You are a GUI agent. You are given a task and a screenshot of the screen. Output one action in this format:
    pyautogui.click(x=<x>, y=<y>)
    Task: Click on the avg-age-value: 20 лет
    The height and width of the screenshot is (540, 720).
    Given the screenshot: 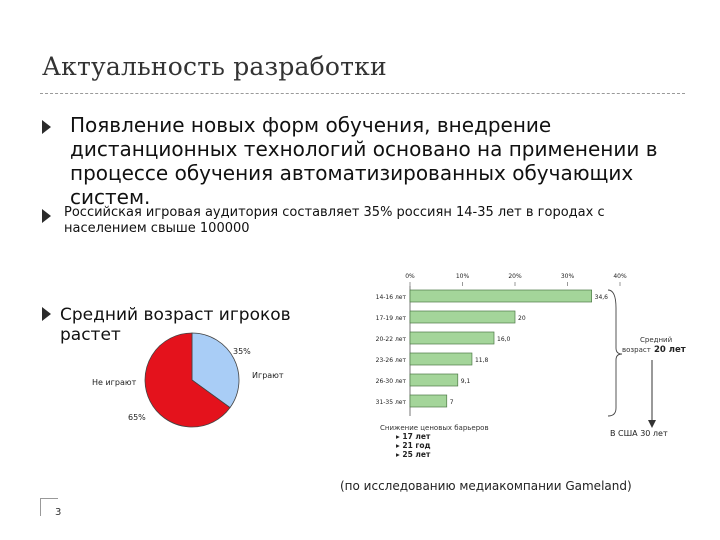 What is the action you would take?
    pyautogui.click(x=670, y=350)
    